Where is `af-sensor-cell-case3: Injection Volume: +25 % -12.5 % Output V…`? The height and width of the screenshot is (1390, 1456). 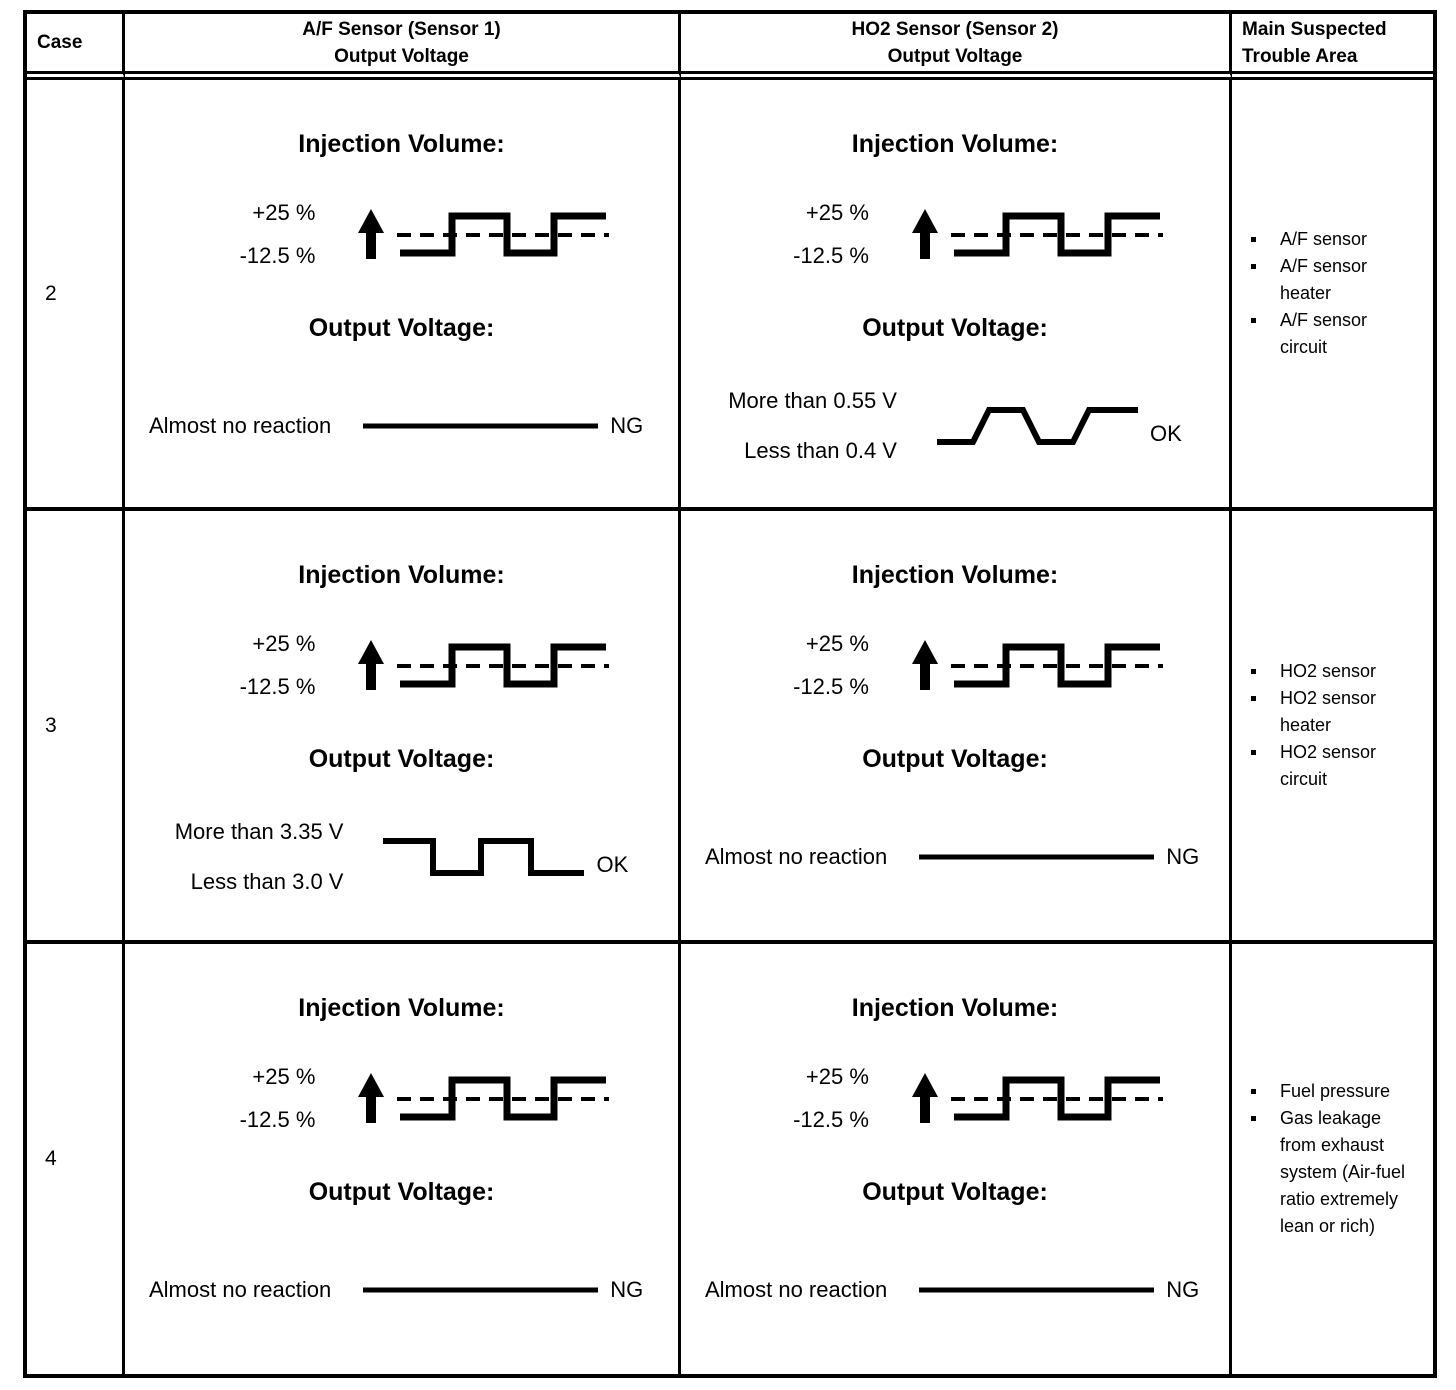
af-sensor-cell-case3: Injection Volume: +25 % -12.5 % Output V… is located at coordinates (403, 727).